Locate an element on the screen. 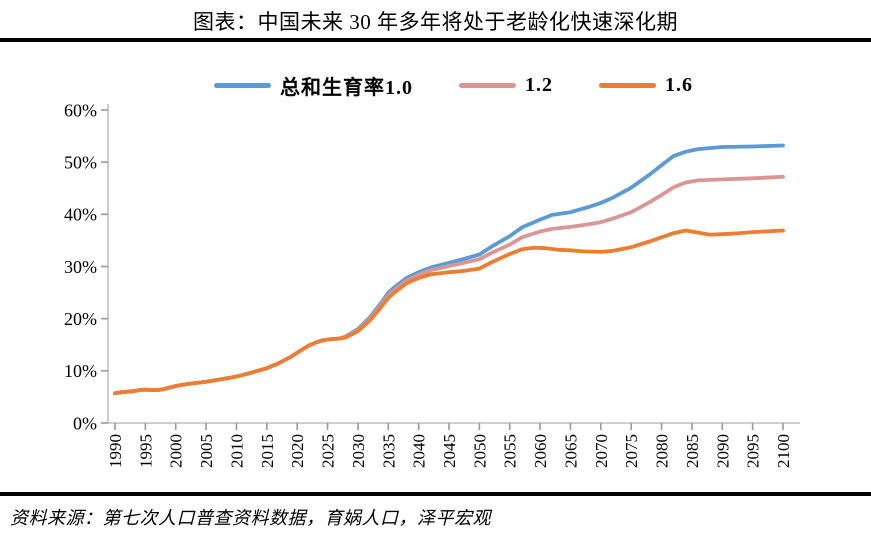 Image resolution: width=871 pixels, height=543 pixels. y-tick-label: 10% is located at coordinates (80, 371).